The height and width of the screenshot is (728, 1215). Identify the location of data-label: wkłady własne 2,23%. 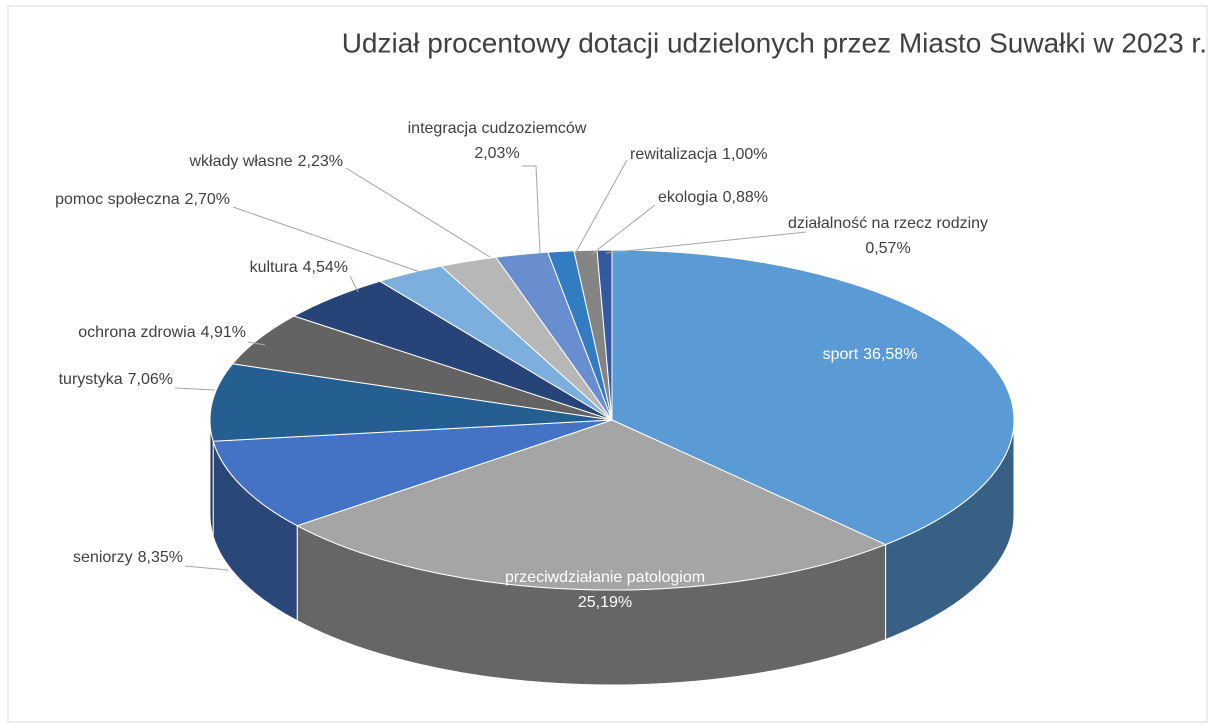
(265, 161).